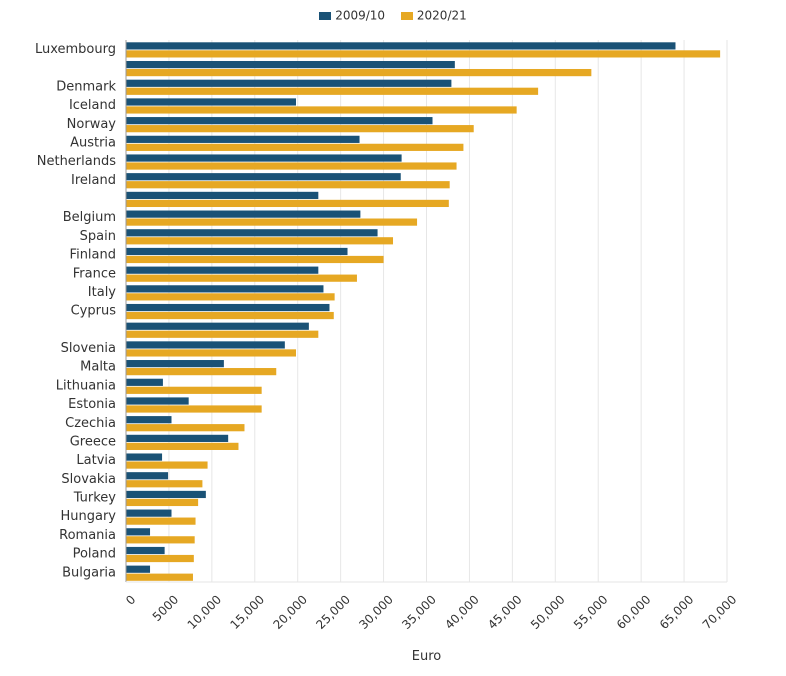 This screenshot has height=676, width=786. What do you see at coordinates (634, 612) in the screenshot?
I see `x-tick-label-12: 60,000` at bounding box center [634, 612].